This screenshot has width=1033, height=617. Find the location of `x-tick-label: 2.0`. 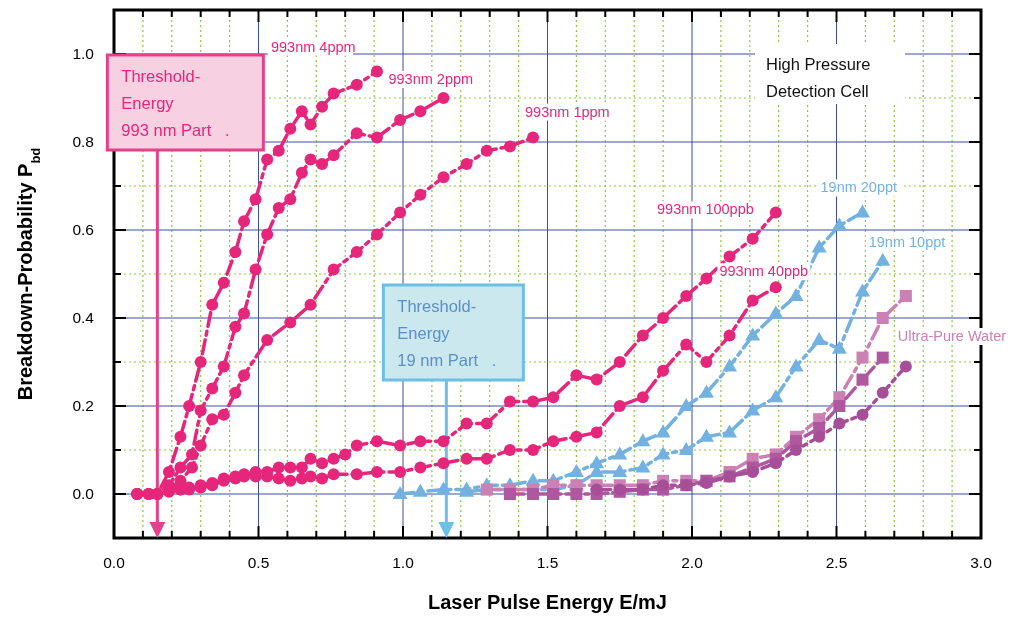

x-tick-label: 2.0 is located at coordinates (692, 562).